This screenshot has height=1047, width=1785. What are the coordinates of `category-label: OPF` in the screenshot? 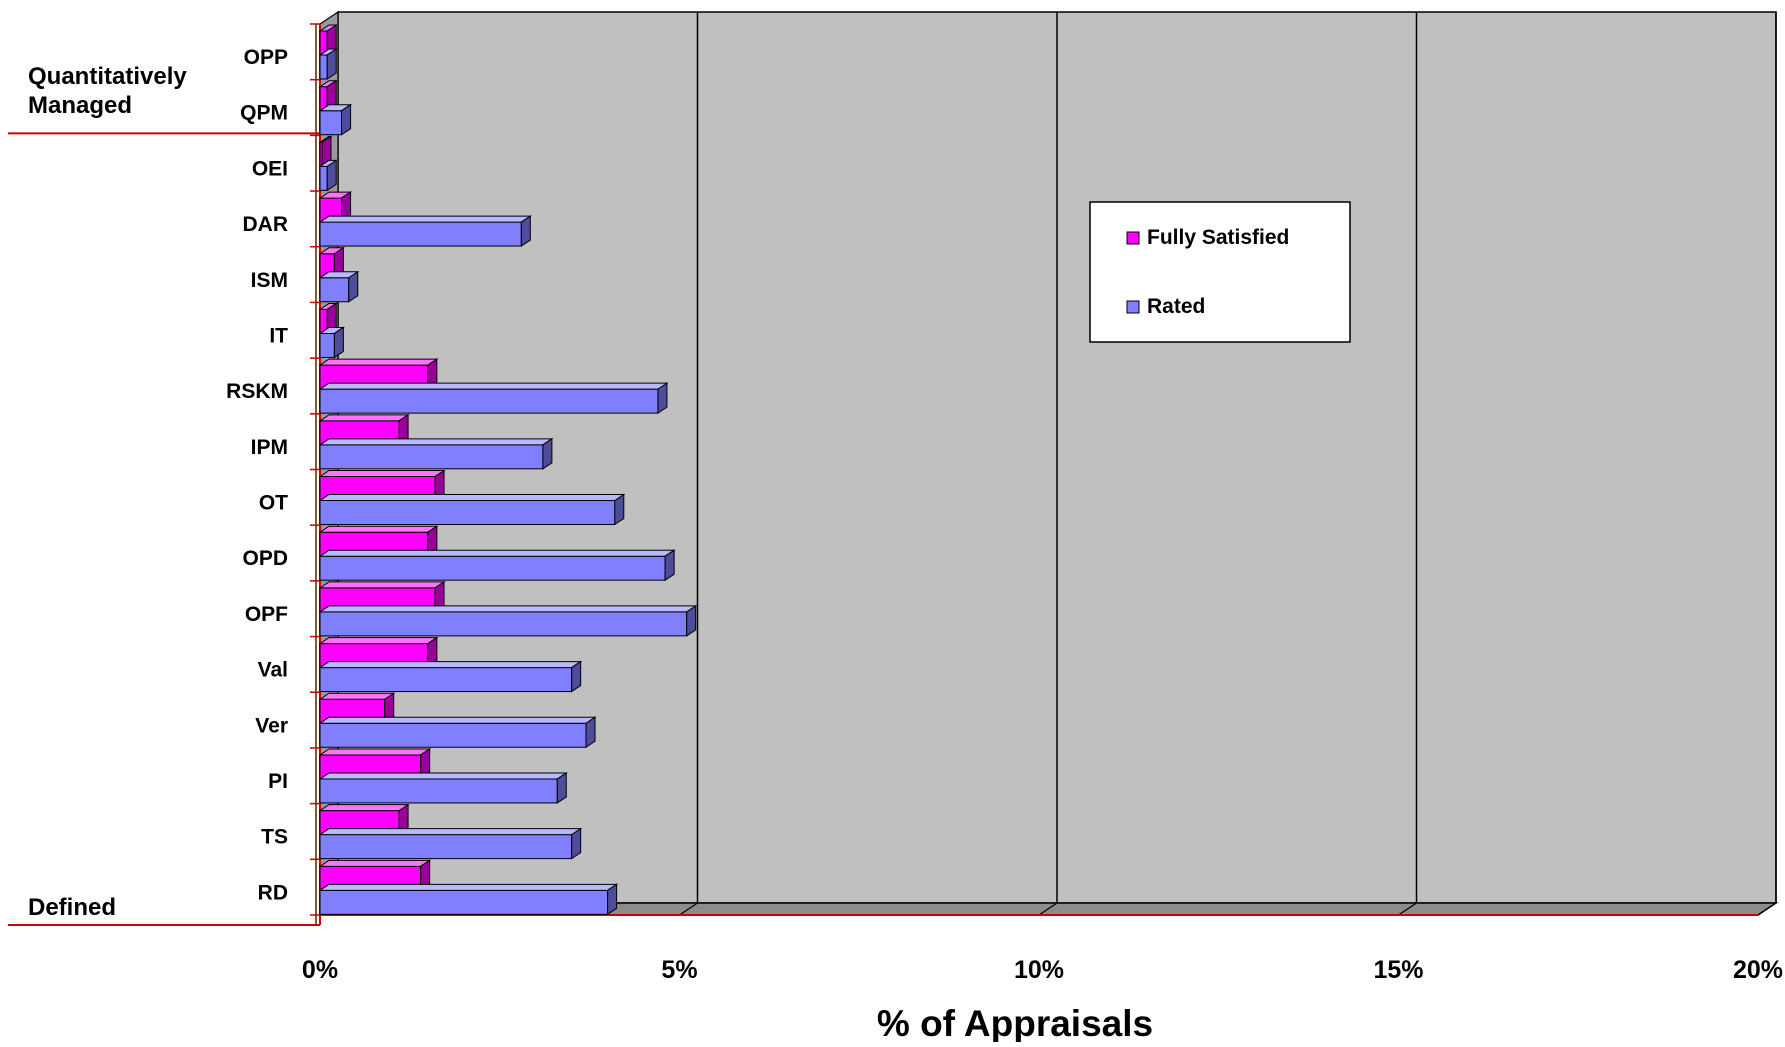 It's located at (266, 614).